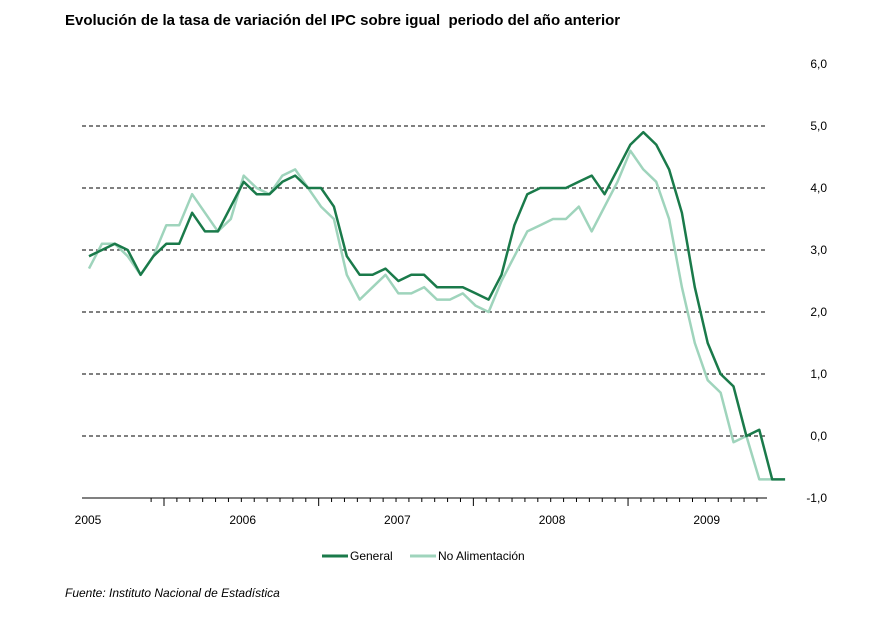 The height and width of the screenshot is (617, 873). What do you see at coordinates (818, 188) in the screenshot?
I see `y-tick-label: 4,0` at bounding box center [818, 188].